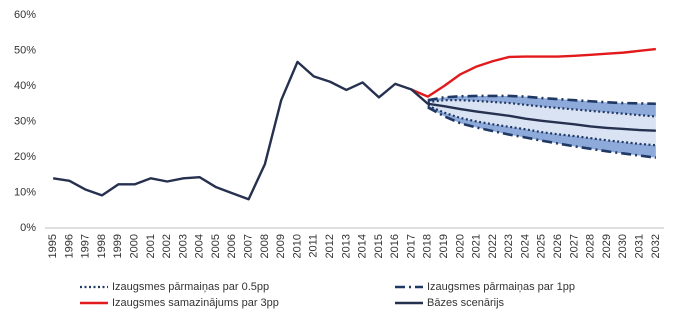 Image resolution: width=680 pixels, height=321 pixels. I want to click on band, so click(541, 131).